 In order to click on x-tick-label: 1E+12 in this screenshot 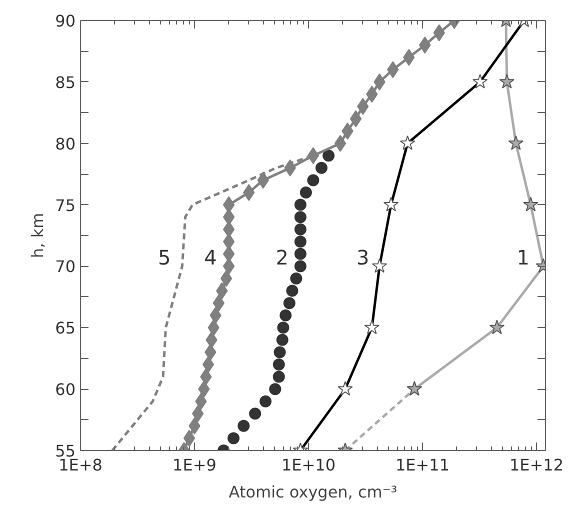, I will do `click(536, 465)`.